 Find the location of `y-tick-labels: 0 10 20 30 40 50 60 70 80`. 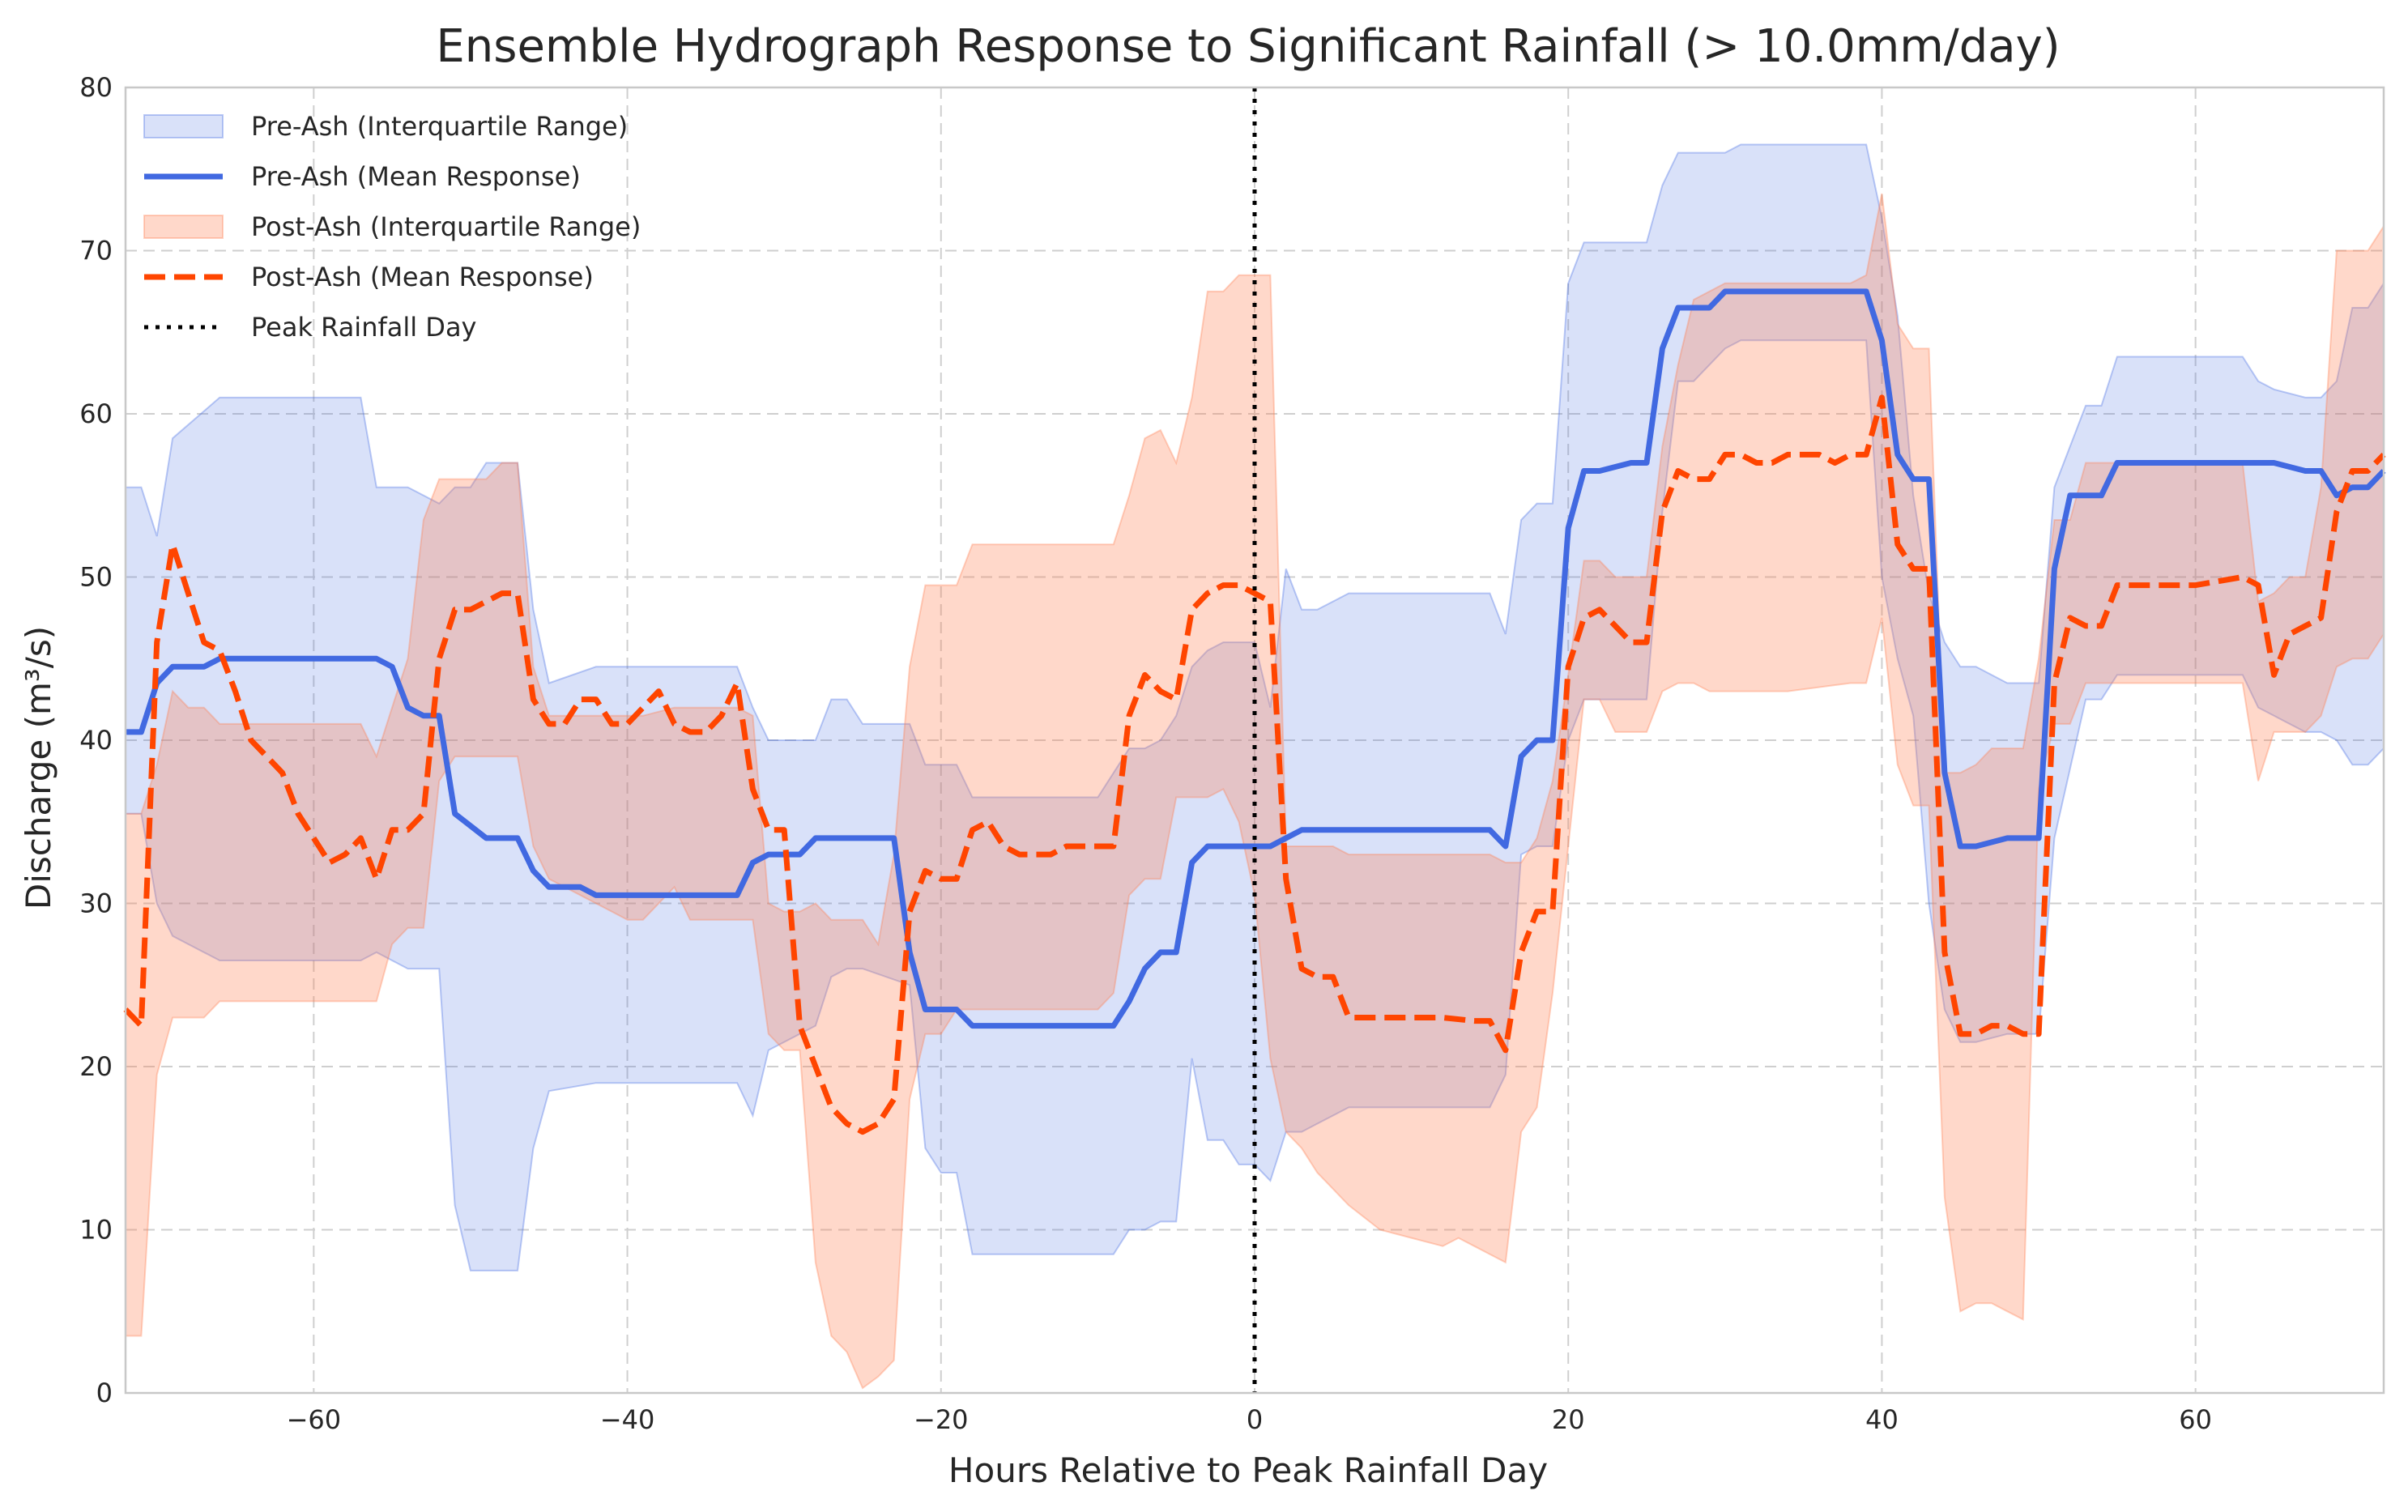

y-tick-labels: 0 10 20 30 40 50 60 70 80 is located at coordinates (96, 740).